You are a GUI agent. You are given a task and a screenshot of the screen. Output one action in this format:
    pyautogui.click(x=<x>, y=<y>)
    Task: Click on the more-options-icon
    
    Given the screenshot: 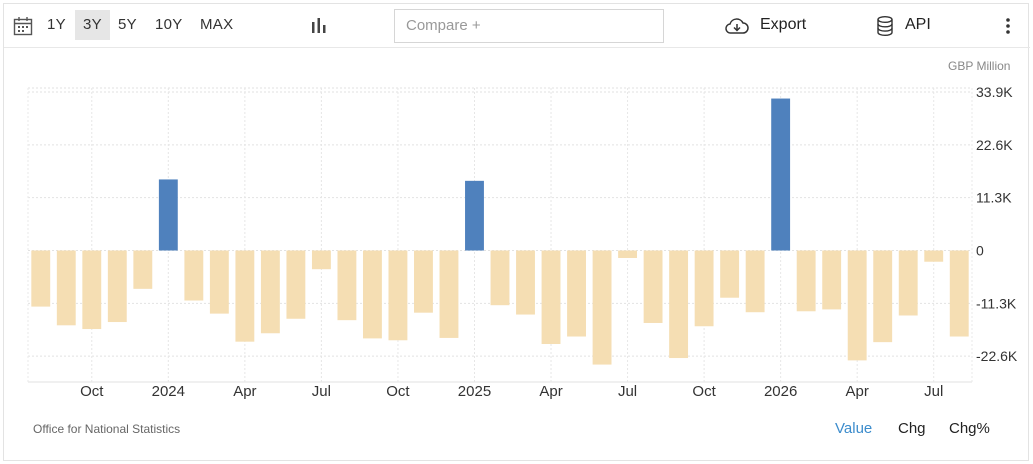 What is the action you would take?
    pyautogui.click(x=1008, y=26)
    